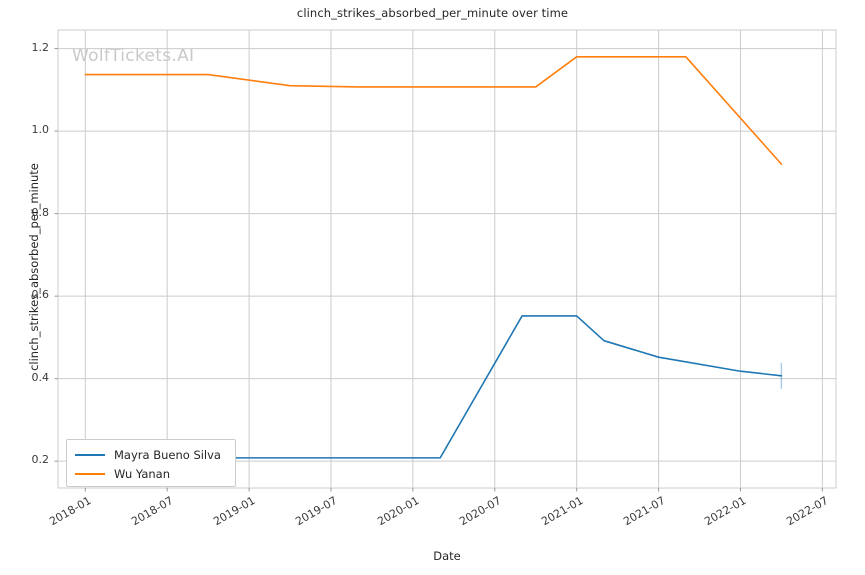 Image resolution: width=865 pixels, height=575 pixels. Describe the element at coordinates (40, 460) in the screenshot. I see `y-tick-label: 0.2` at that location.